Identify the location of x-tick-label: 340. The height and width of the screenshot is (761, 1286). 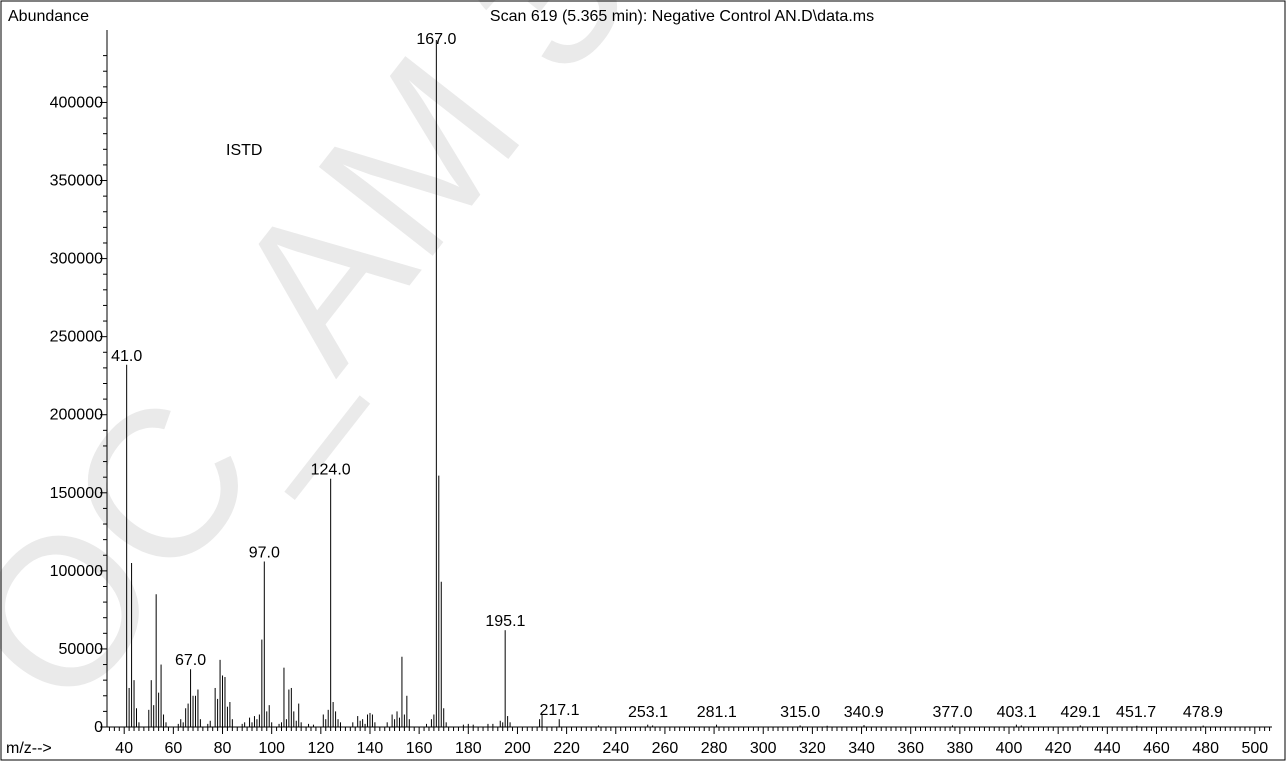
(861, 748).